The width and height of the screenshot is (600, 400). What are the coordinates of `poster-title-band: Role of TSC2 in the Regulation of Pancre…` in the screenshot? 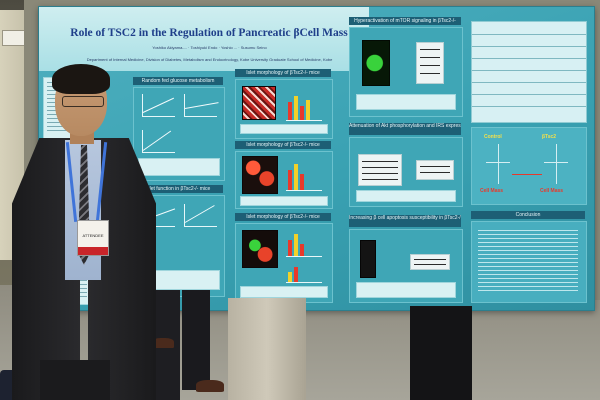 It's located at (204, 39).